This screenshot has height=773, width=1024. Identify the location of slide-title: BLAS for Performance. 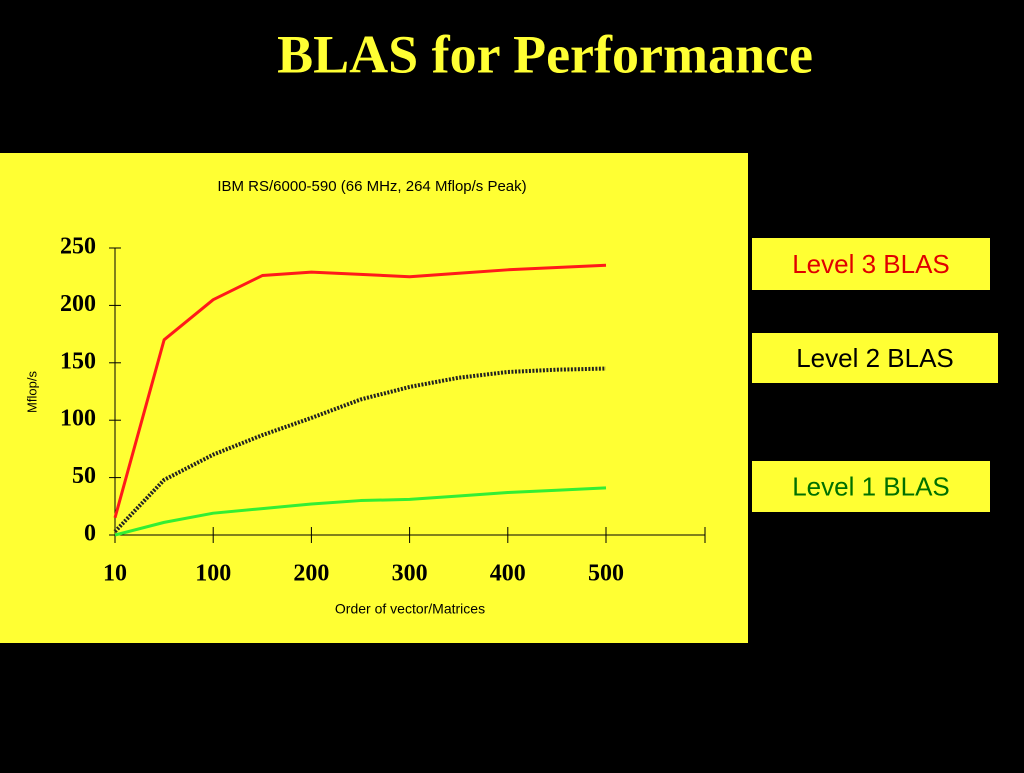
(545, 54).